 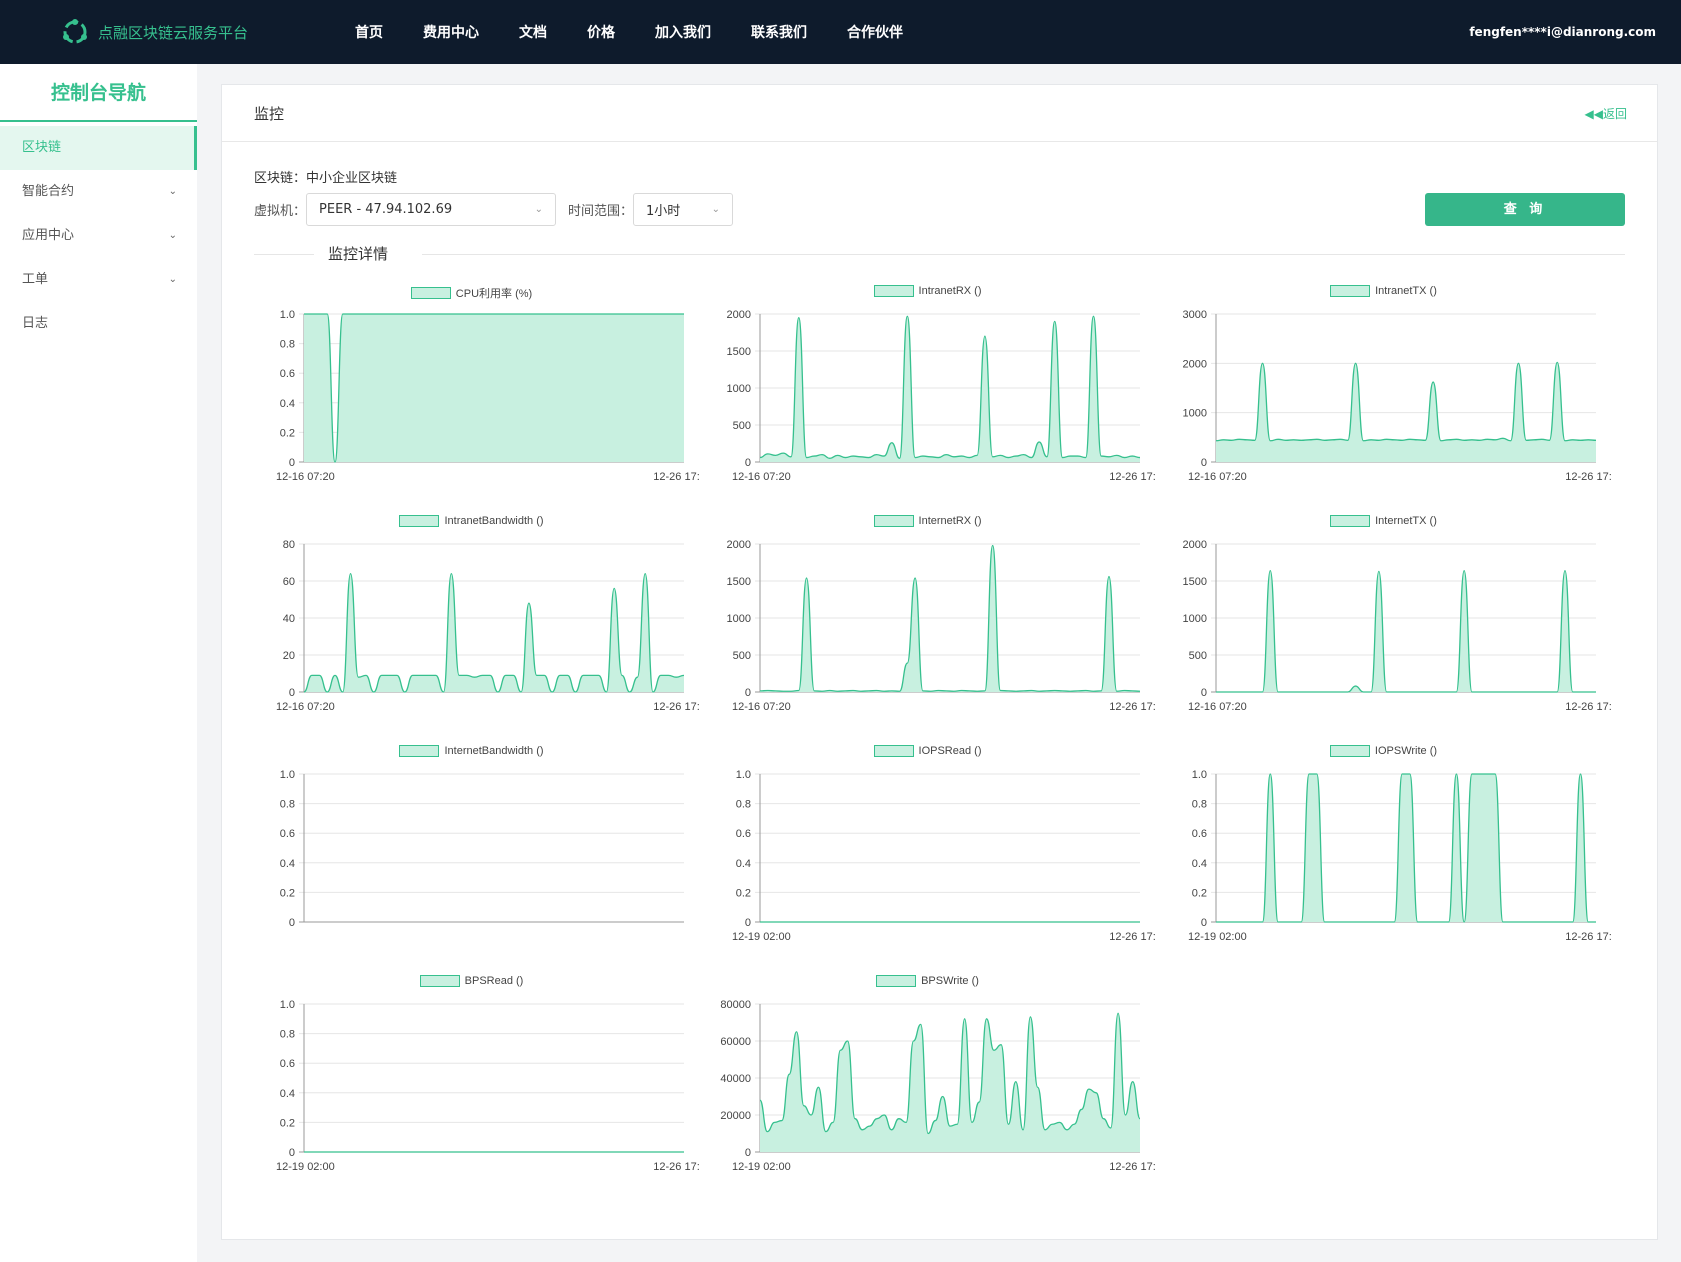 What do you see at coordinates (939, 113) in the screenshot?
I see `panel-header: 监控 ◀◀返回` at bounding box center [939, 113].